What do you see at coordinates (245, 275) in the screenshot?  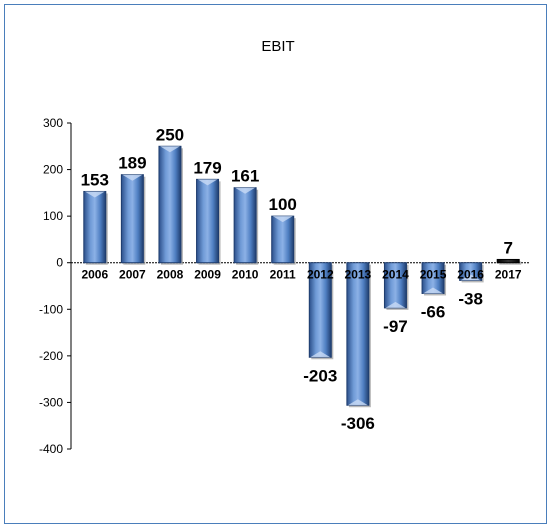 I see `x-tick-label: 2010` at bounding box center [245, 275].